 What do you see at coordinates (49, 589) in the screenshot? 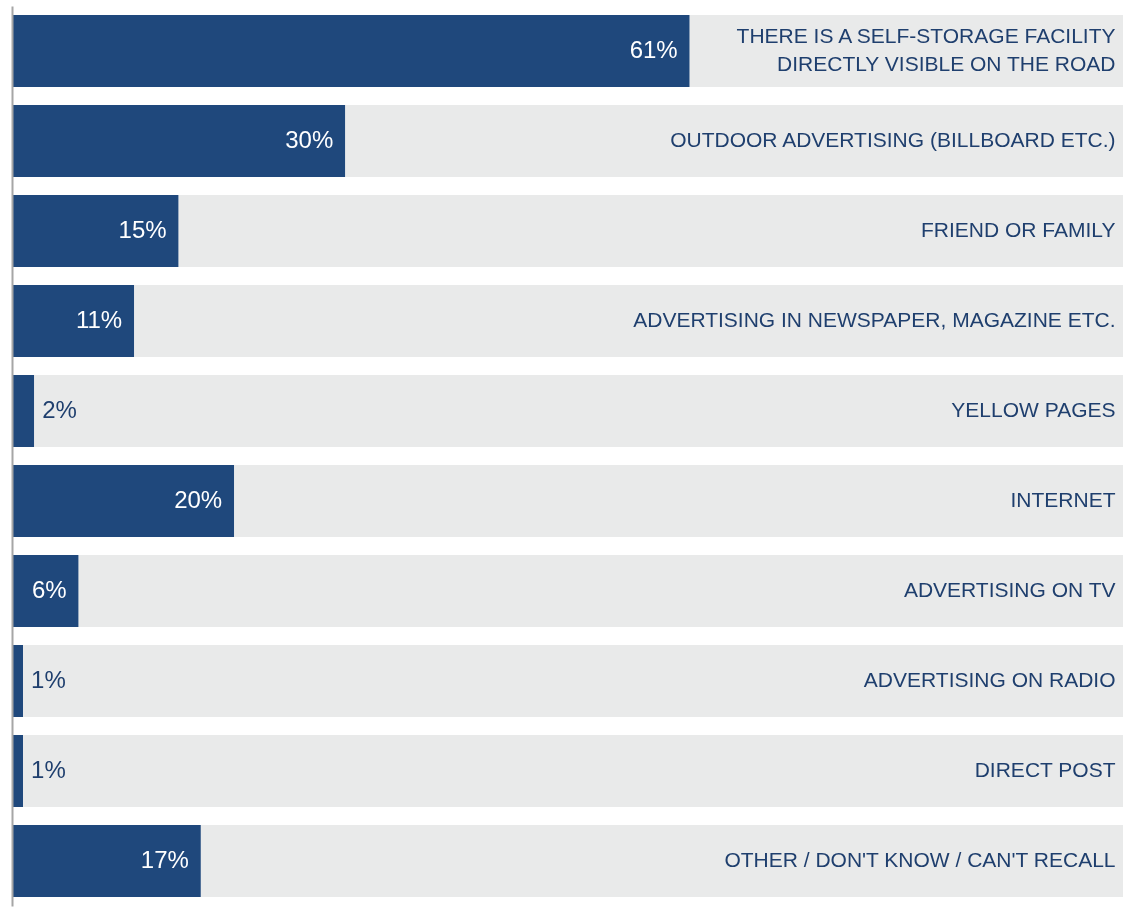
I see `data-label: 6%` at bounding box center [49, 589].